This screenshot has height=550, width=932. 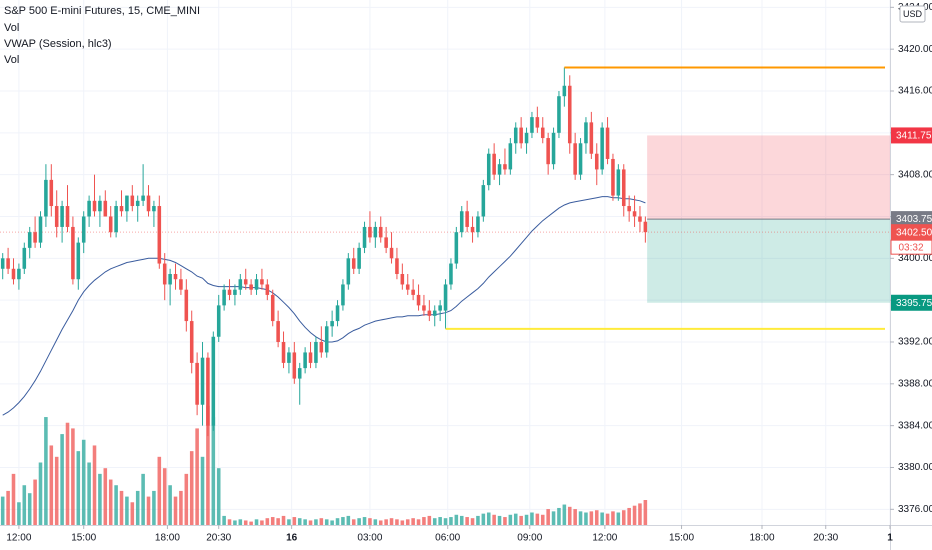 I want to click on y-tick-label: 3388.00, so click(x=915, y=383).